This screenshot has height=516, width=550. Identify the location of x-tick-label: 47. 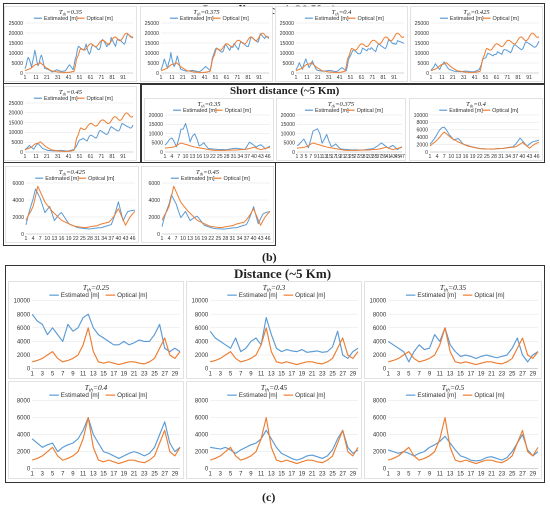
(402, 157).